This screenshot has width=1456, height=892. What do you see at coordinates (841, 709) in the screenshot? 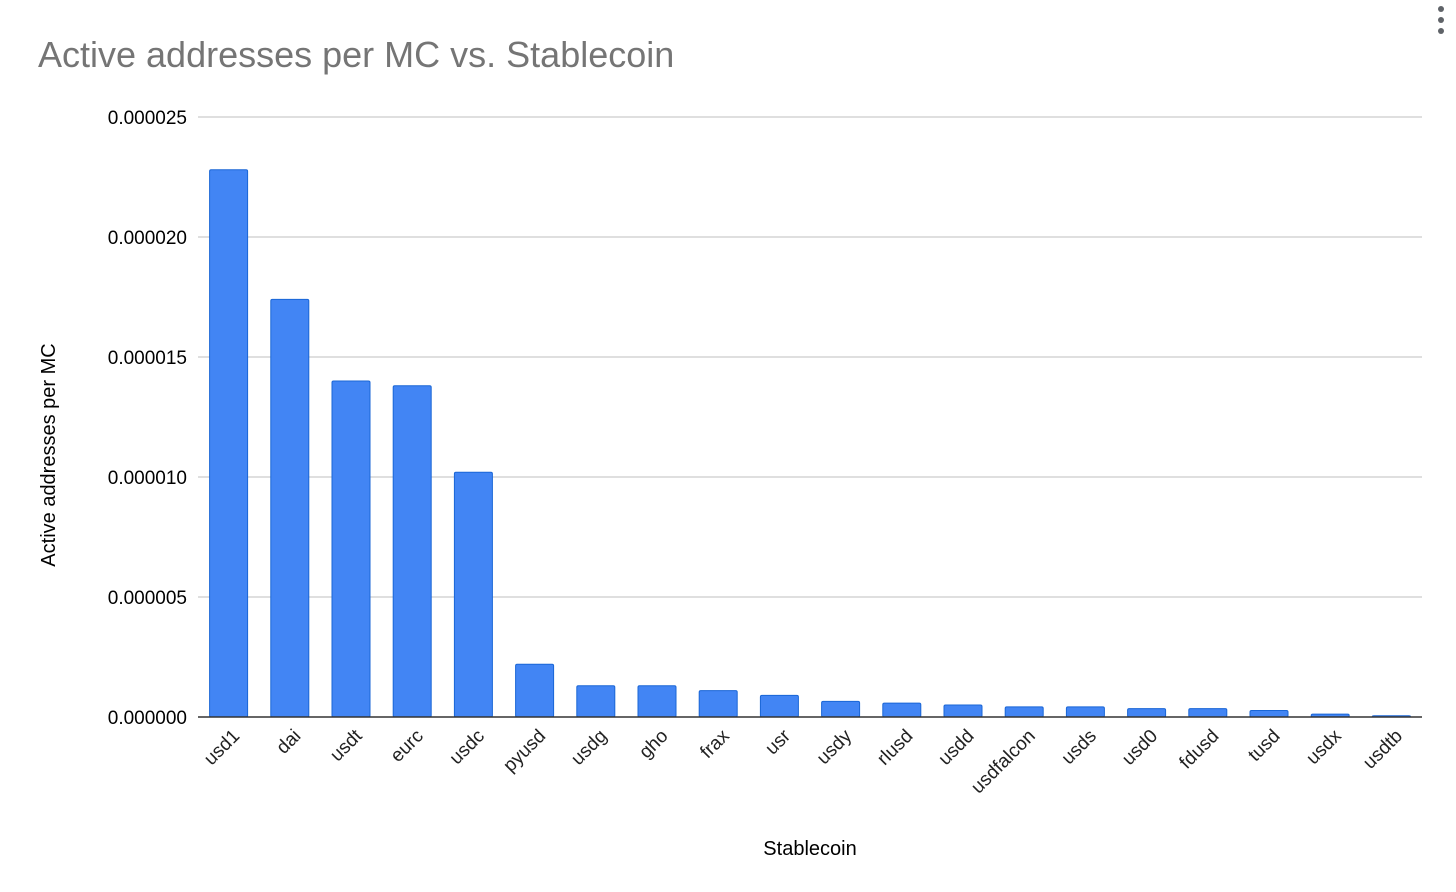
I see `bar-usdy` at bounding box center [841, 709].